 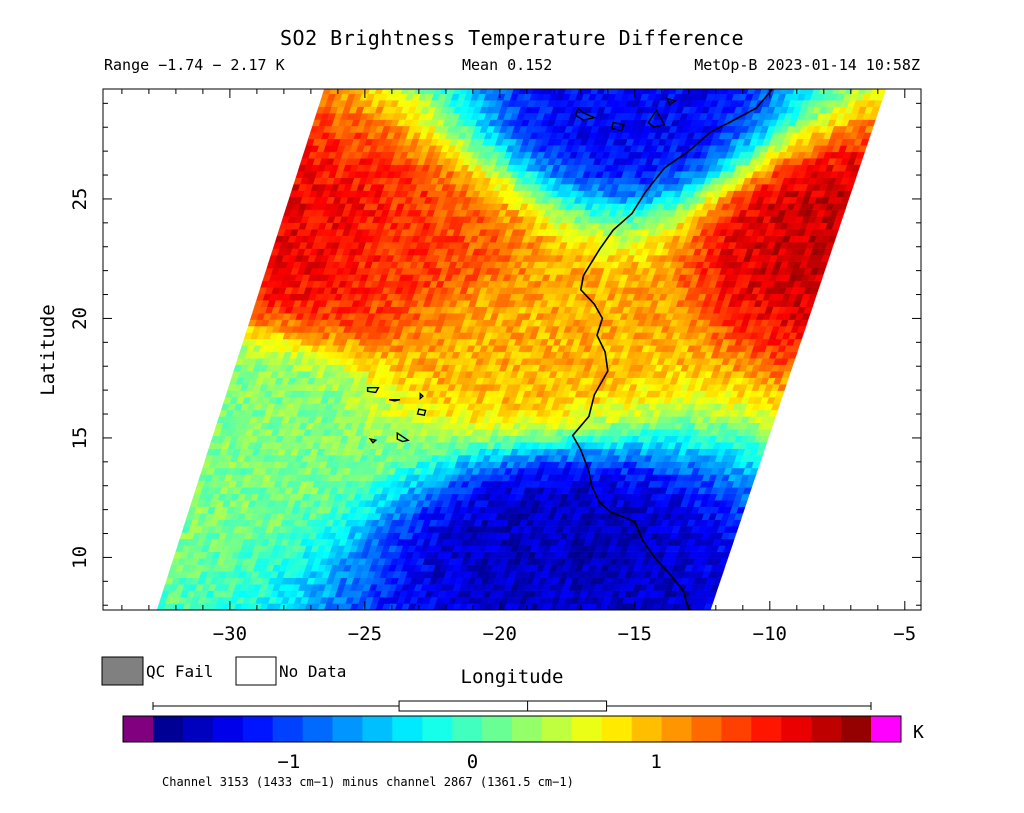 What do you see at coordinates (507, 65) in the screenshot?
I see `mean-label: Mean 0.152` at bounding box center [507, 65].